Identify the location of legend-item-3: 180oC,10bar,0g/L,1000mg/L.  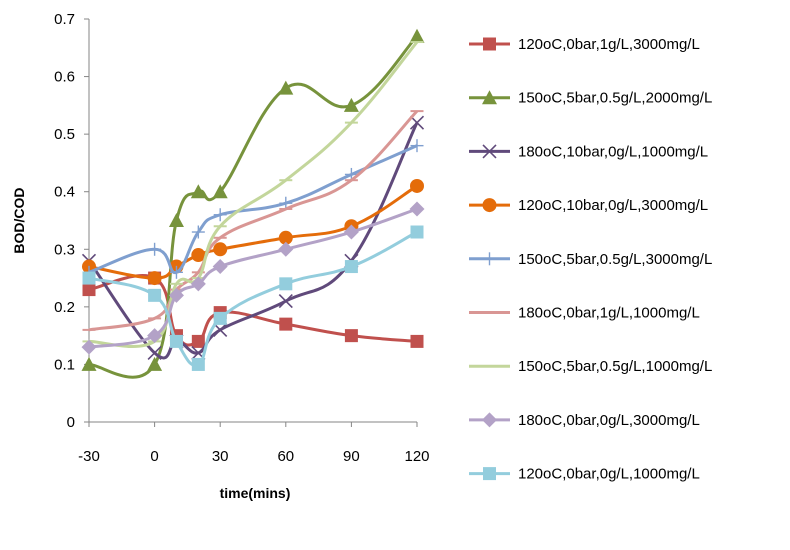
(588, 151).